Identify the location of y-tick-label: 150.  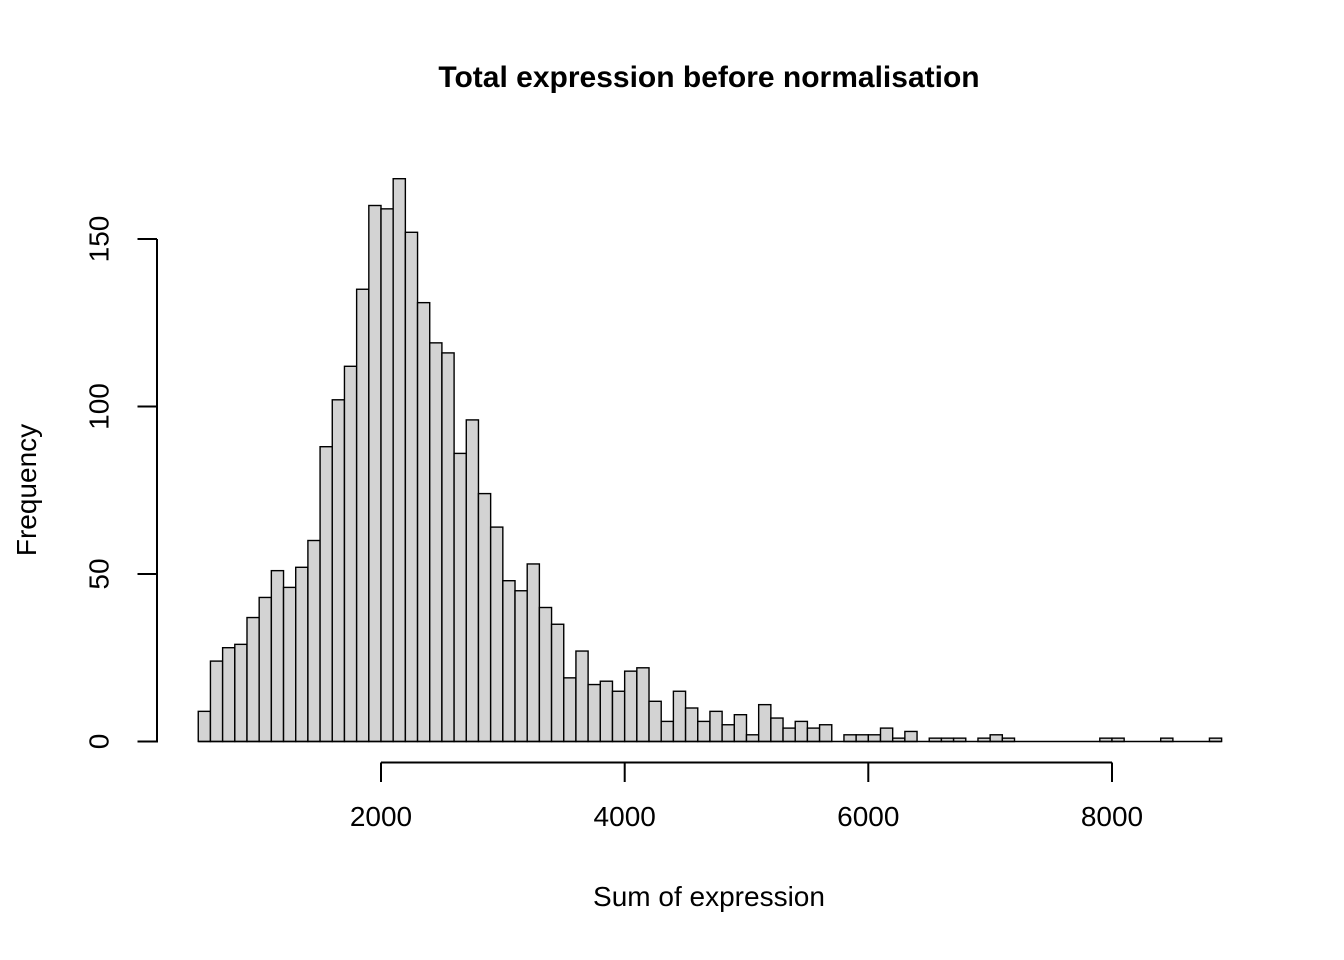
(99, 239).